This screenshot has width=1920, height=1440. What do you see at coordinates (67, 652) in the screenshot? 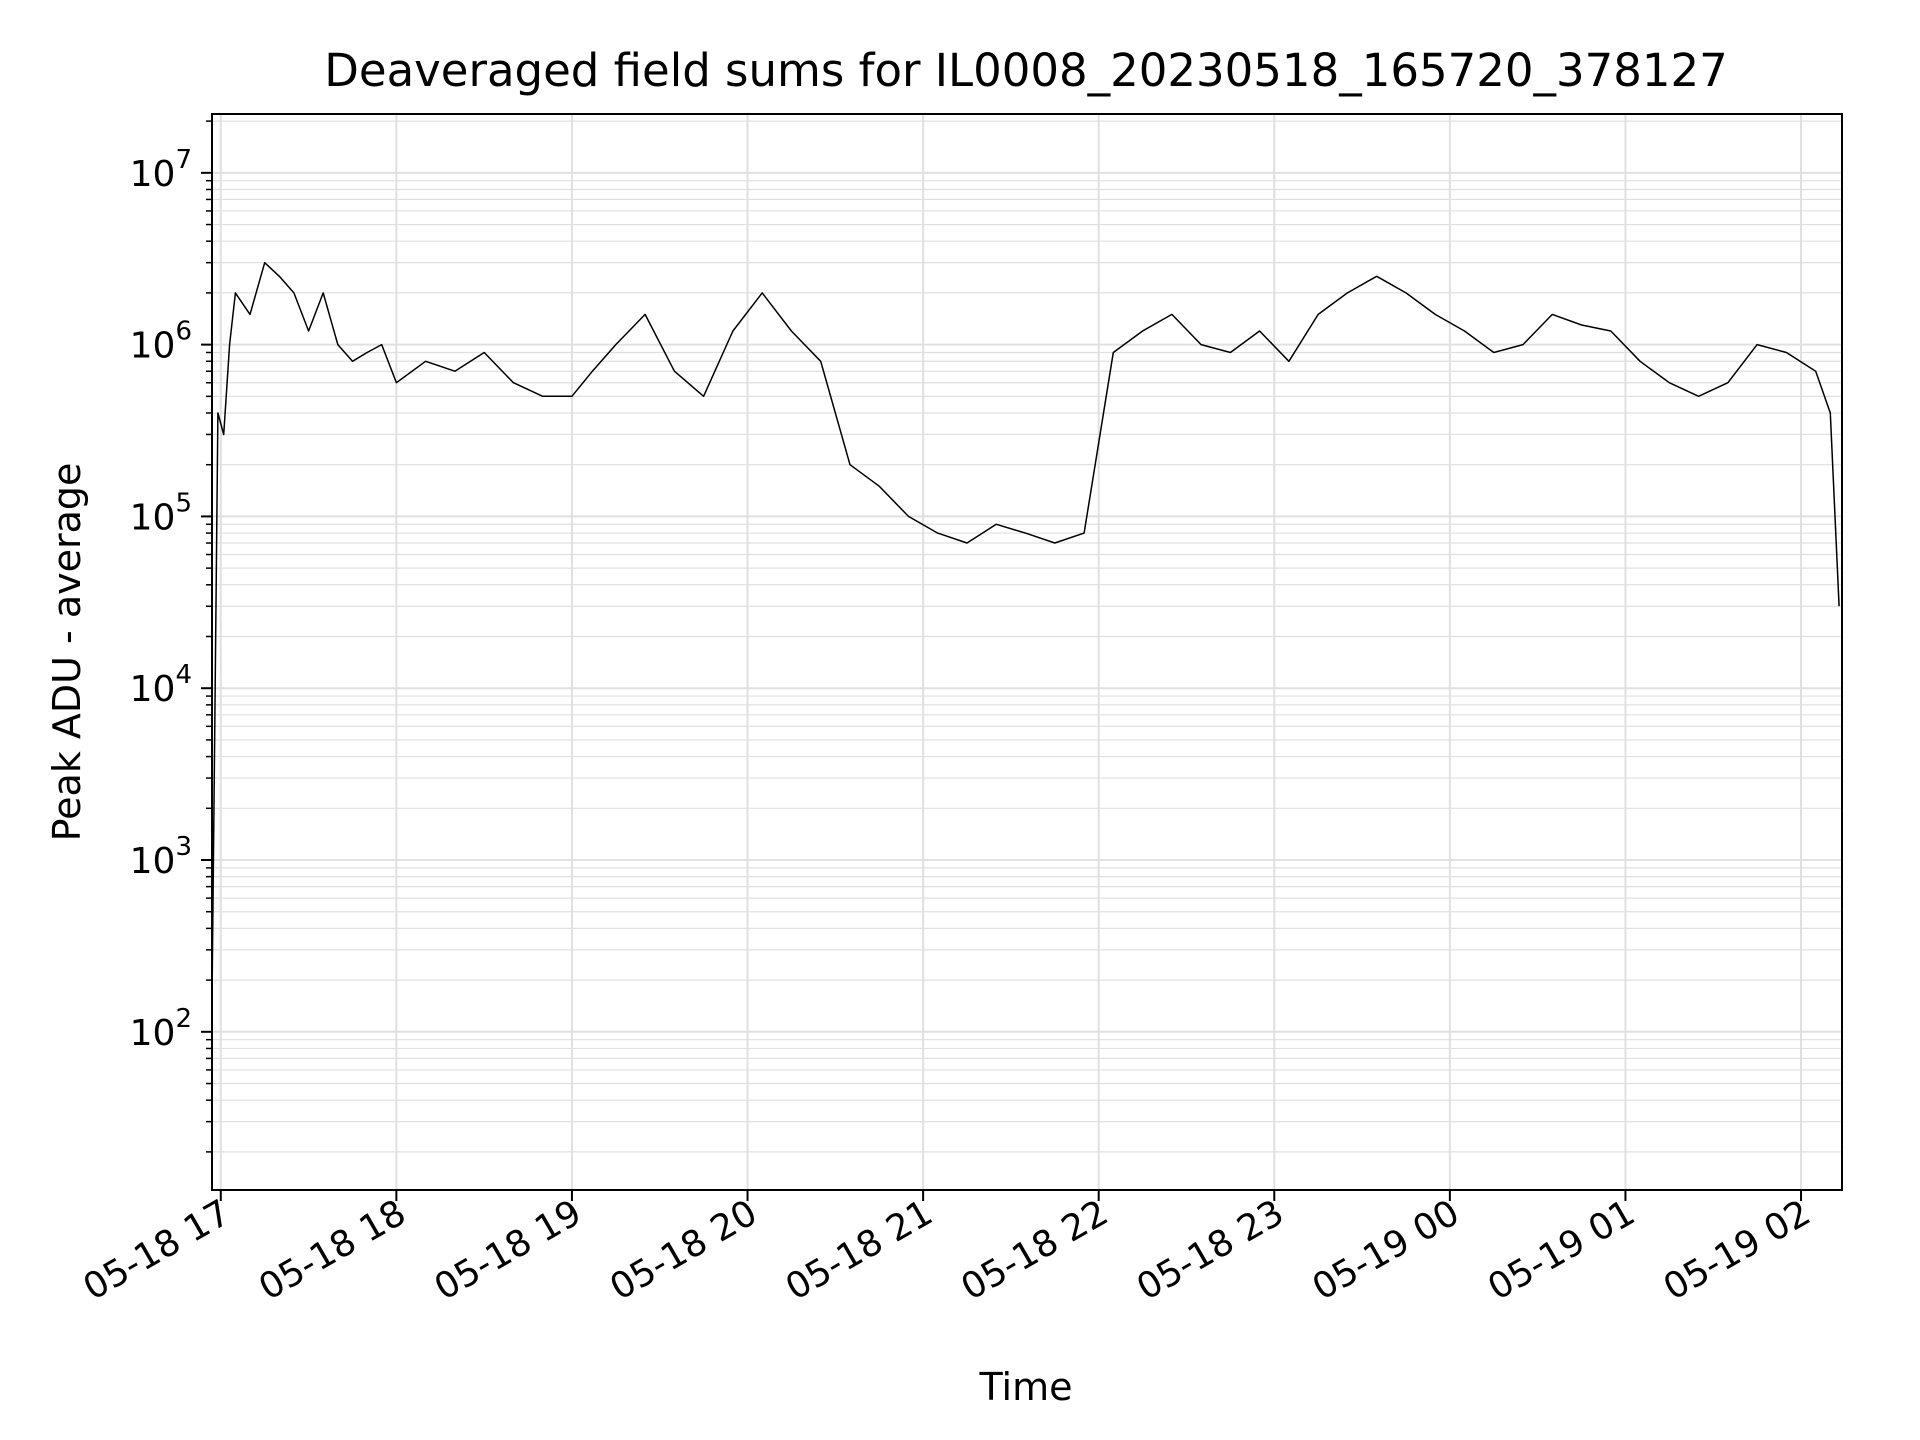
I see `y-axis-label: Peak ADU - average` at bounding box center [67, 652].